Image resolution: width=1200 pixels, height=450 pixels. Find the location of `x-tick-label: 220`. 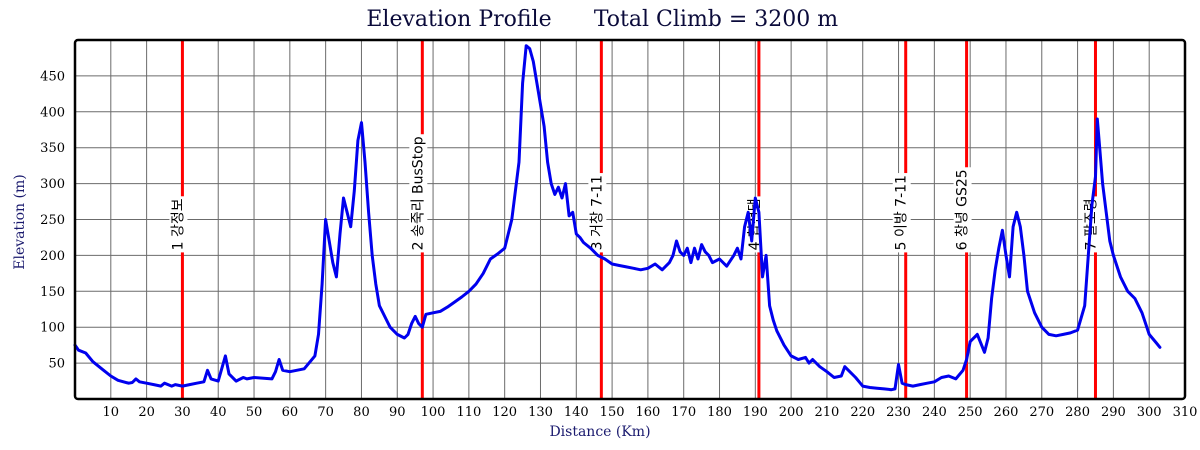

x-tick-label: 220 is located at coordinates (862, 412).